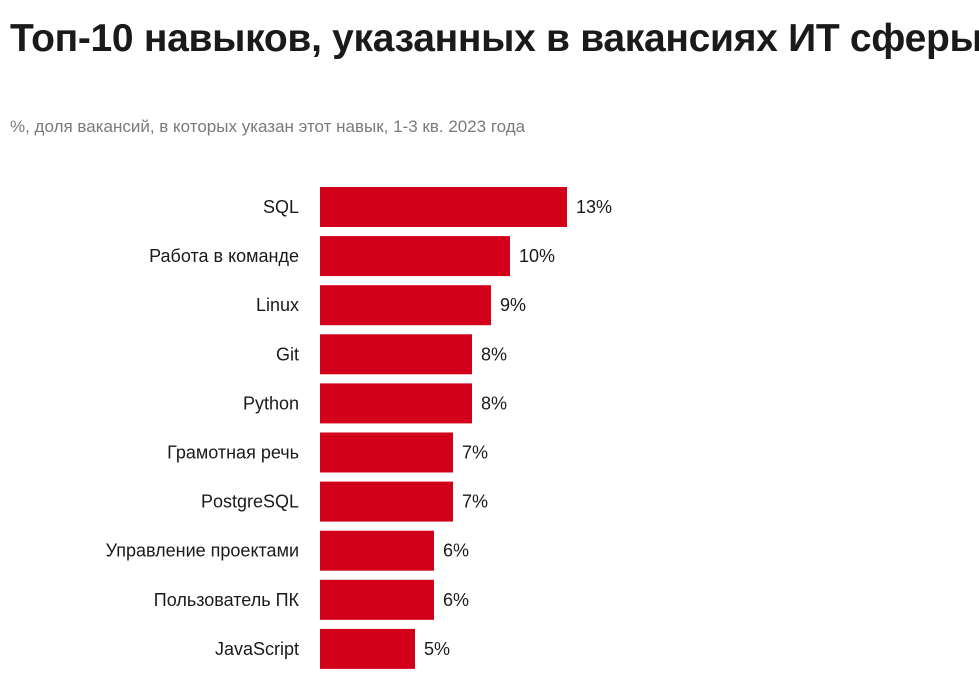 This screenshot has width=979, height=689. I want to click on value-label-2: 9%, so click(513, 305).